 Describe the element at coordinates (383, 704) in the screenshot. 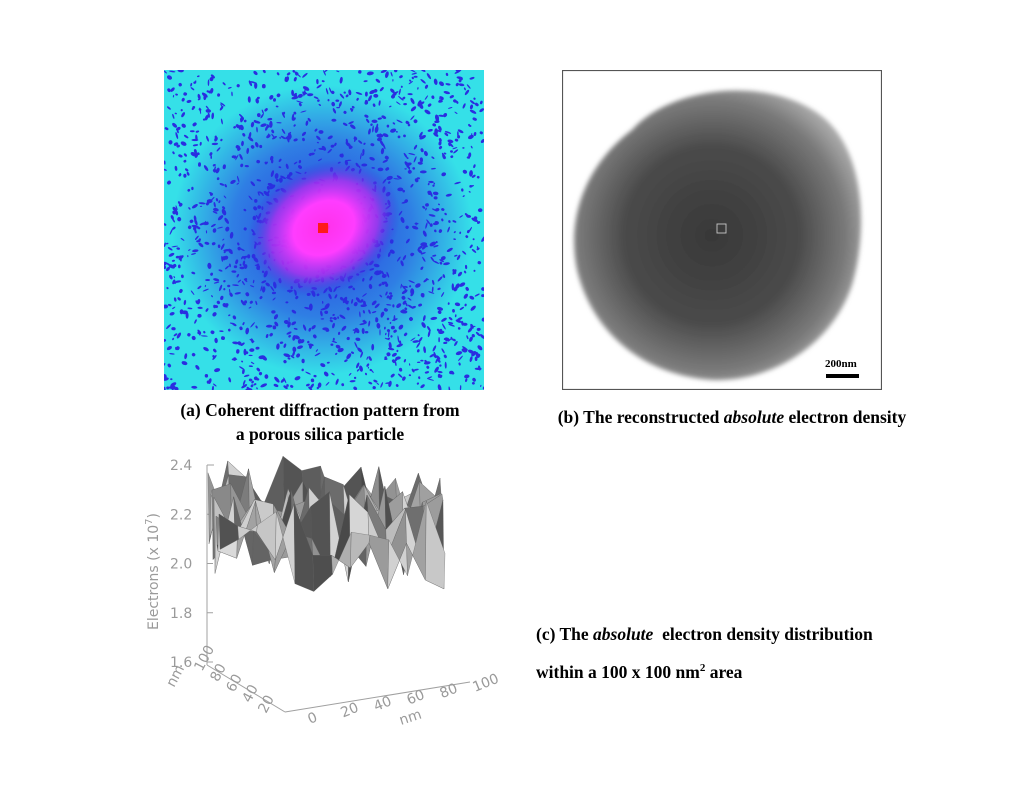

I see `x-tick-label: 40` at that location.